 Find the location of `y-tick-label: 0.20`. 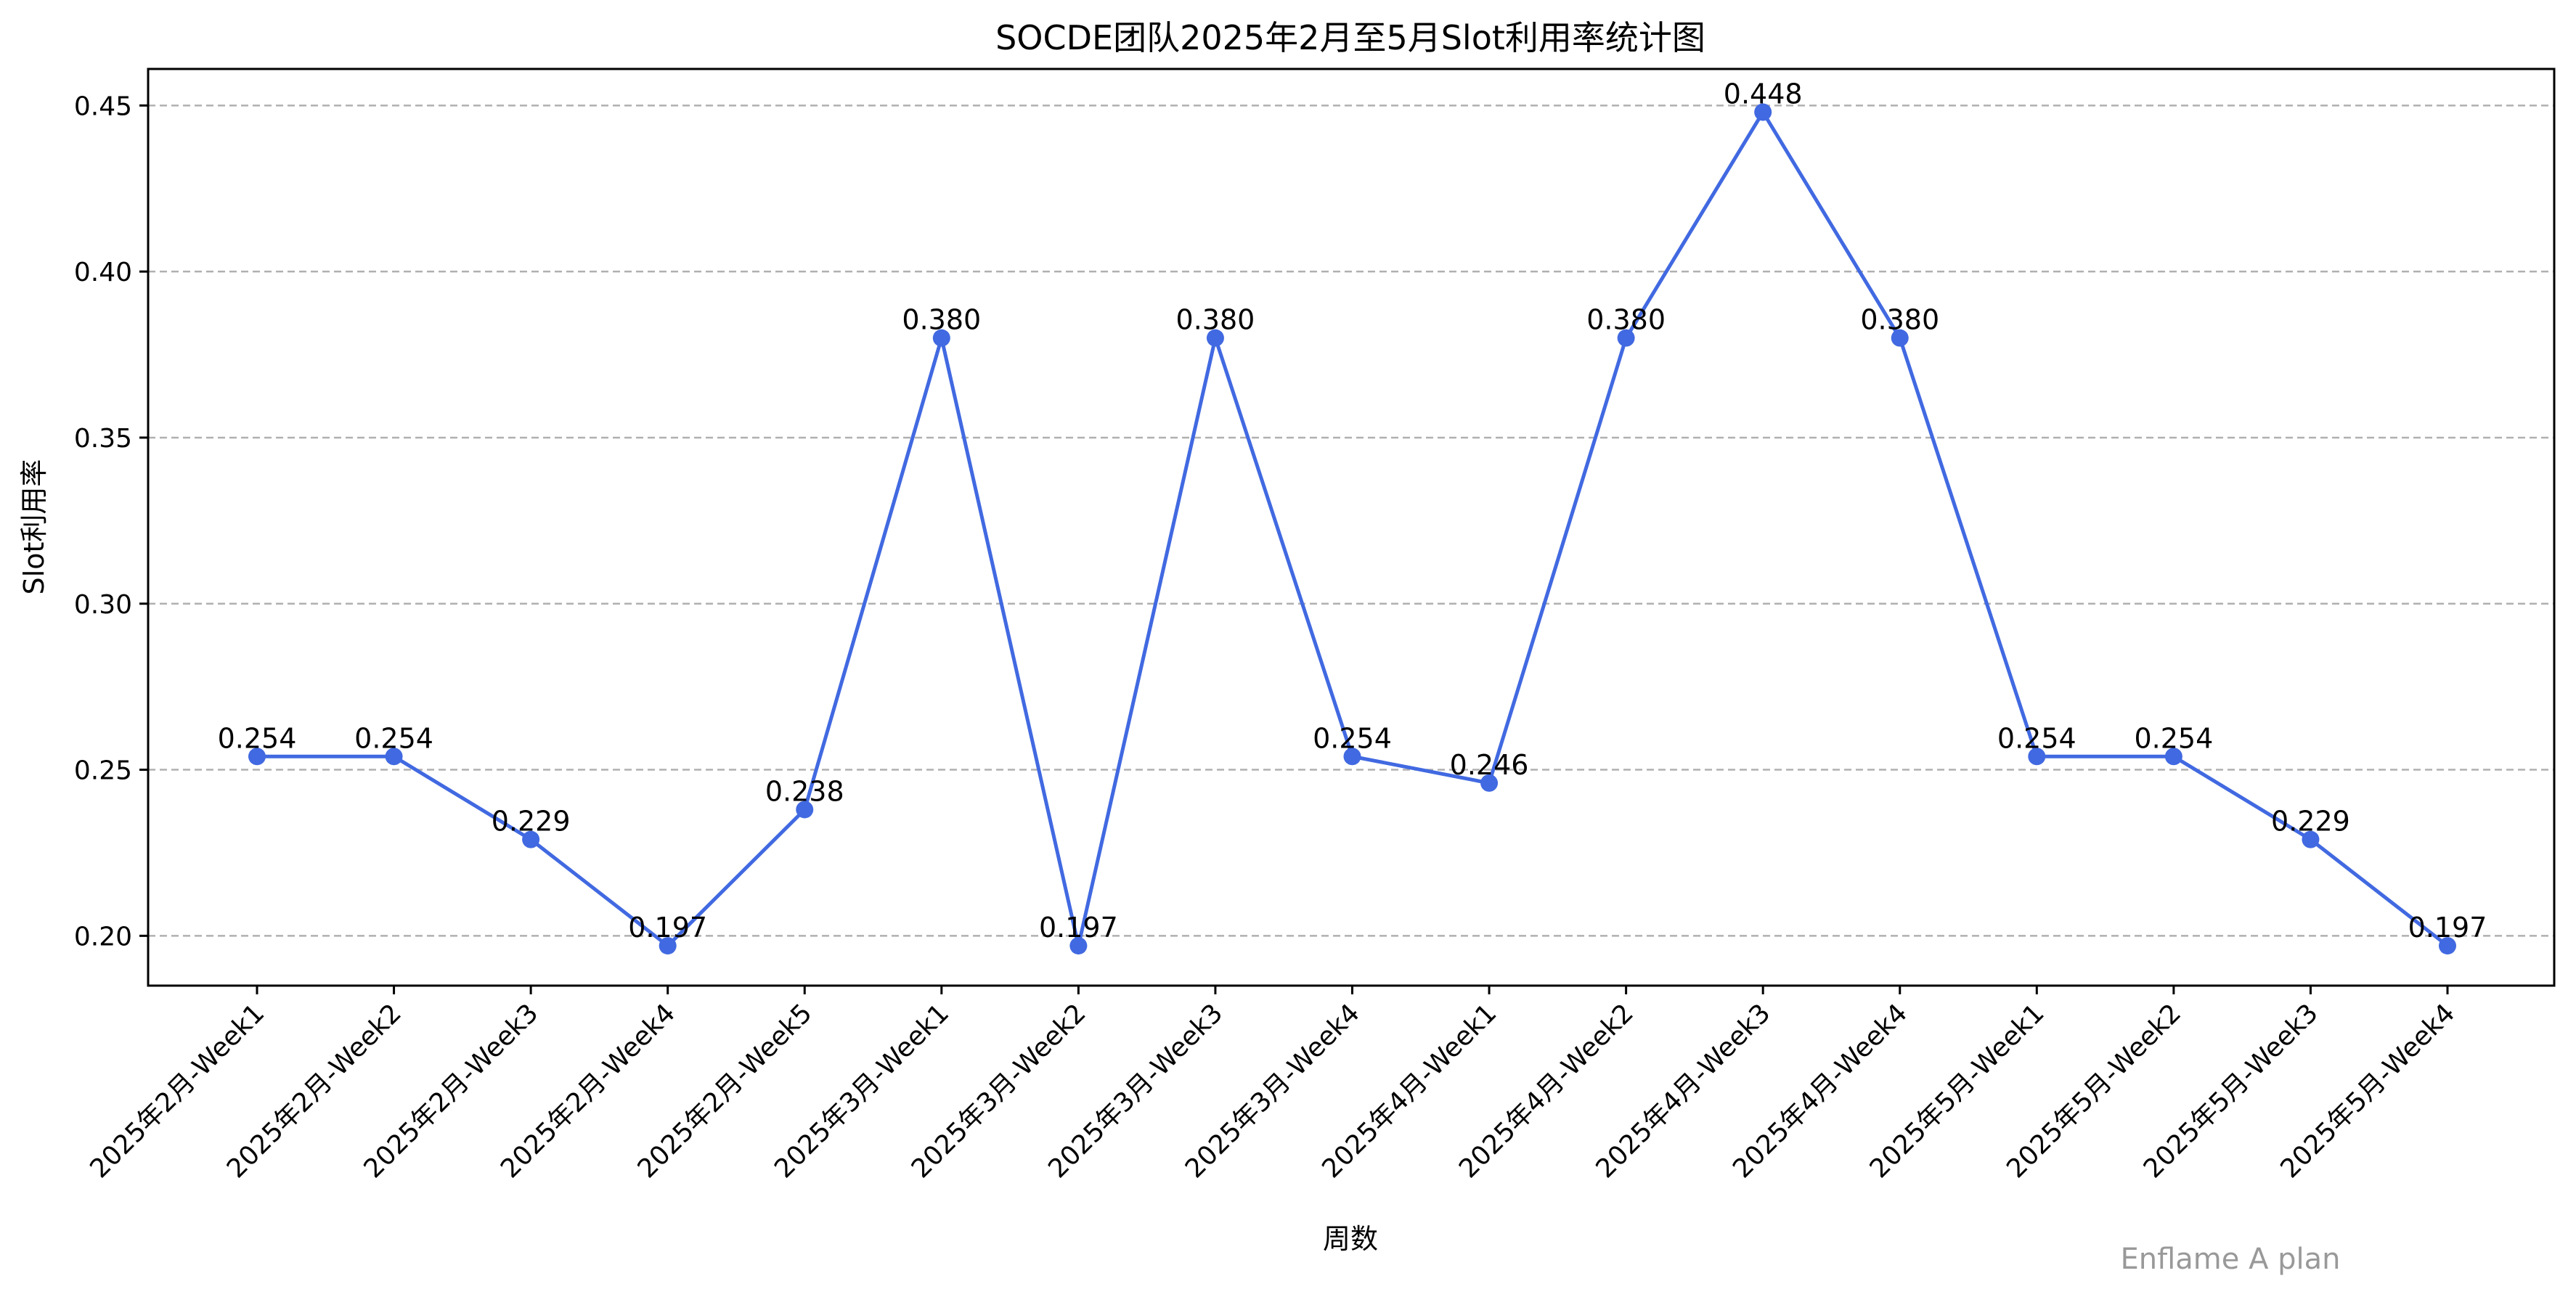

y-tick-label: 0.20 is located at coordinates (103, 937).